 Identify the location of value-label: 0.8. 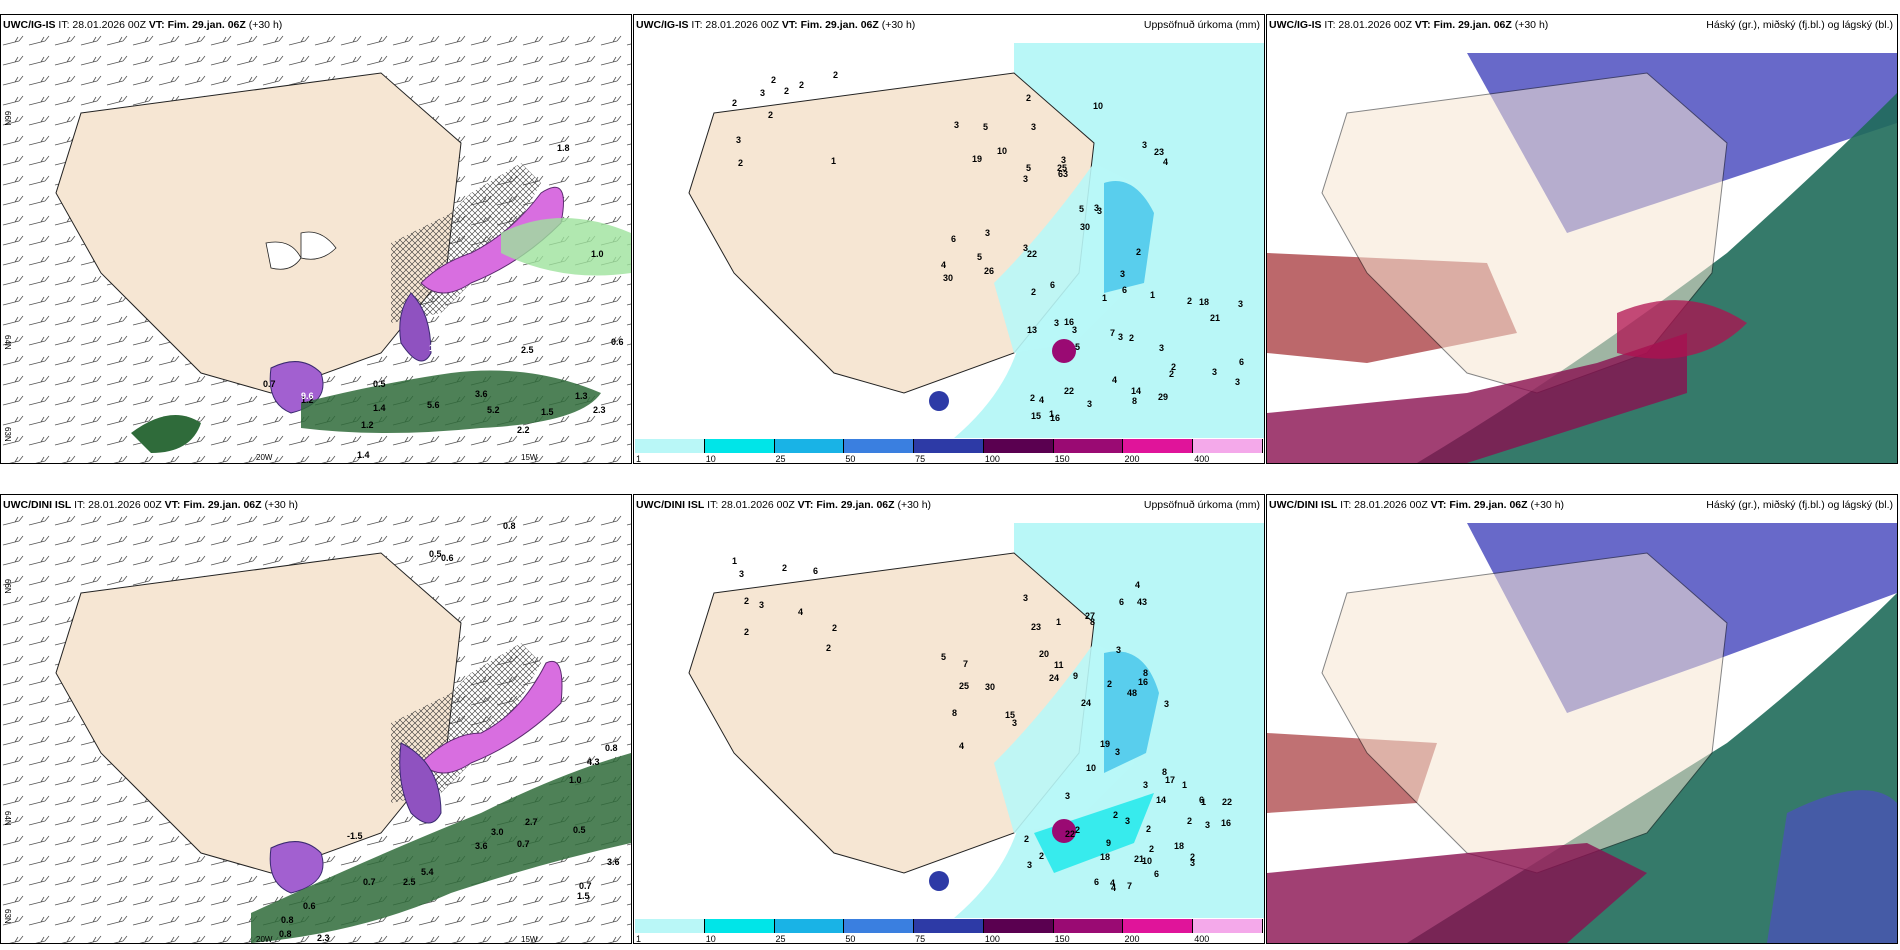
(285, 934).